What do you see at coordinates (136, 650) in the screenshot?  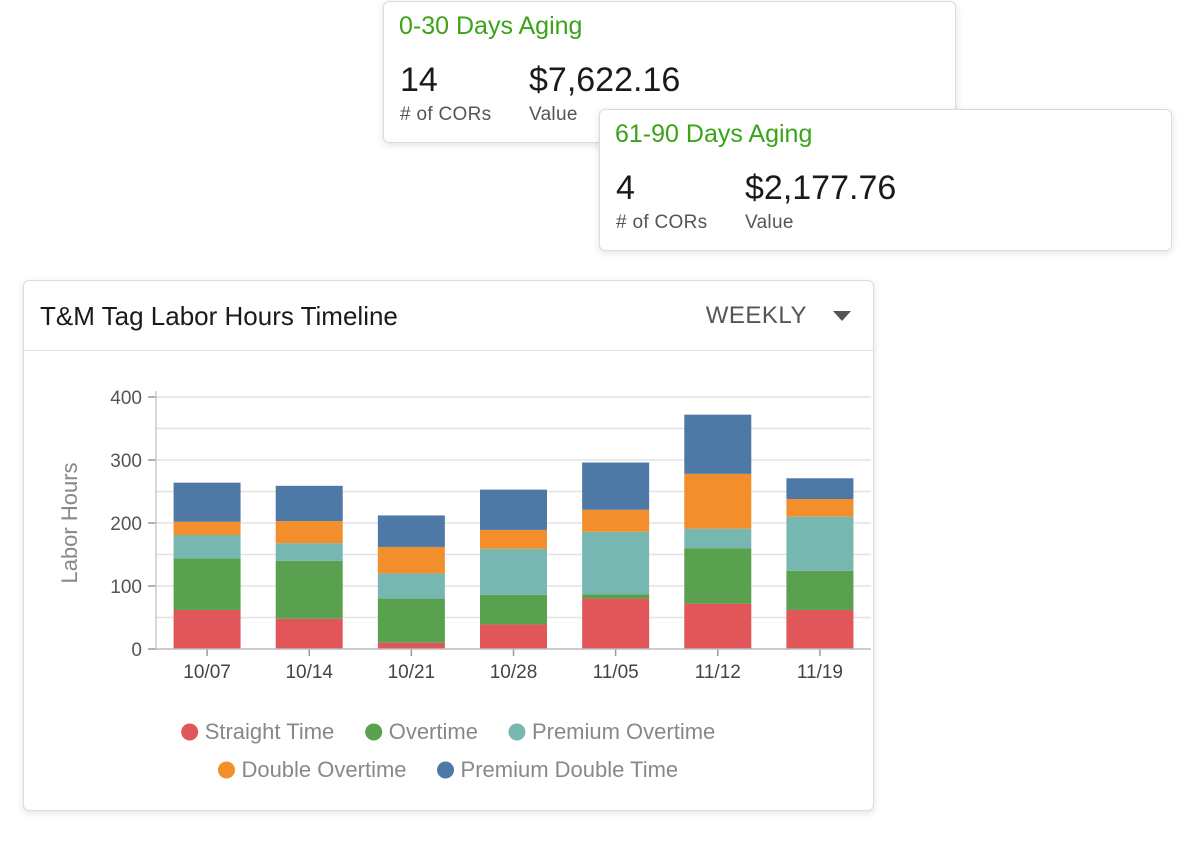 I see `y-tick-label: 0` at bounding box center [136, 650].